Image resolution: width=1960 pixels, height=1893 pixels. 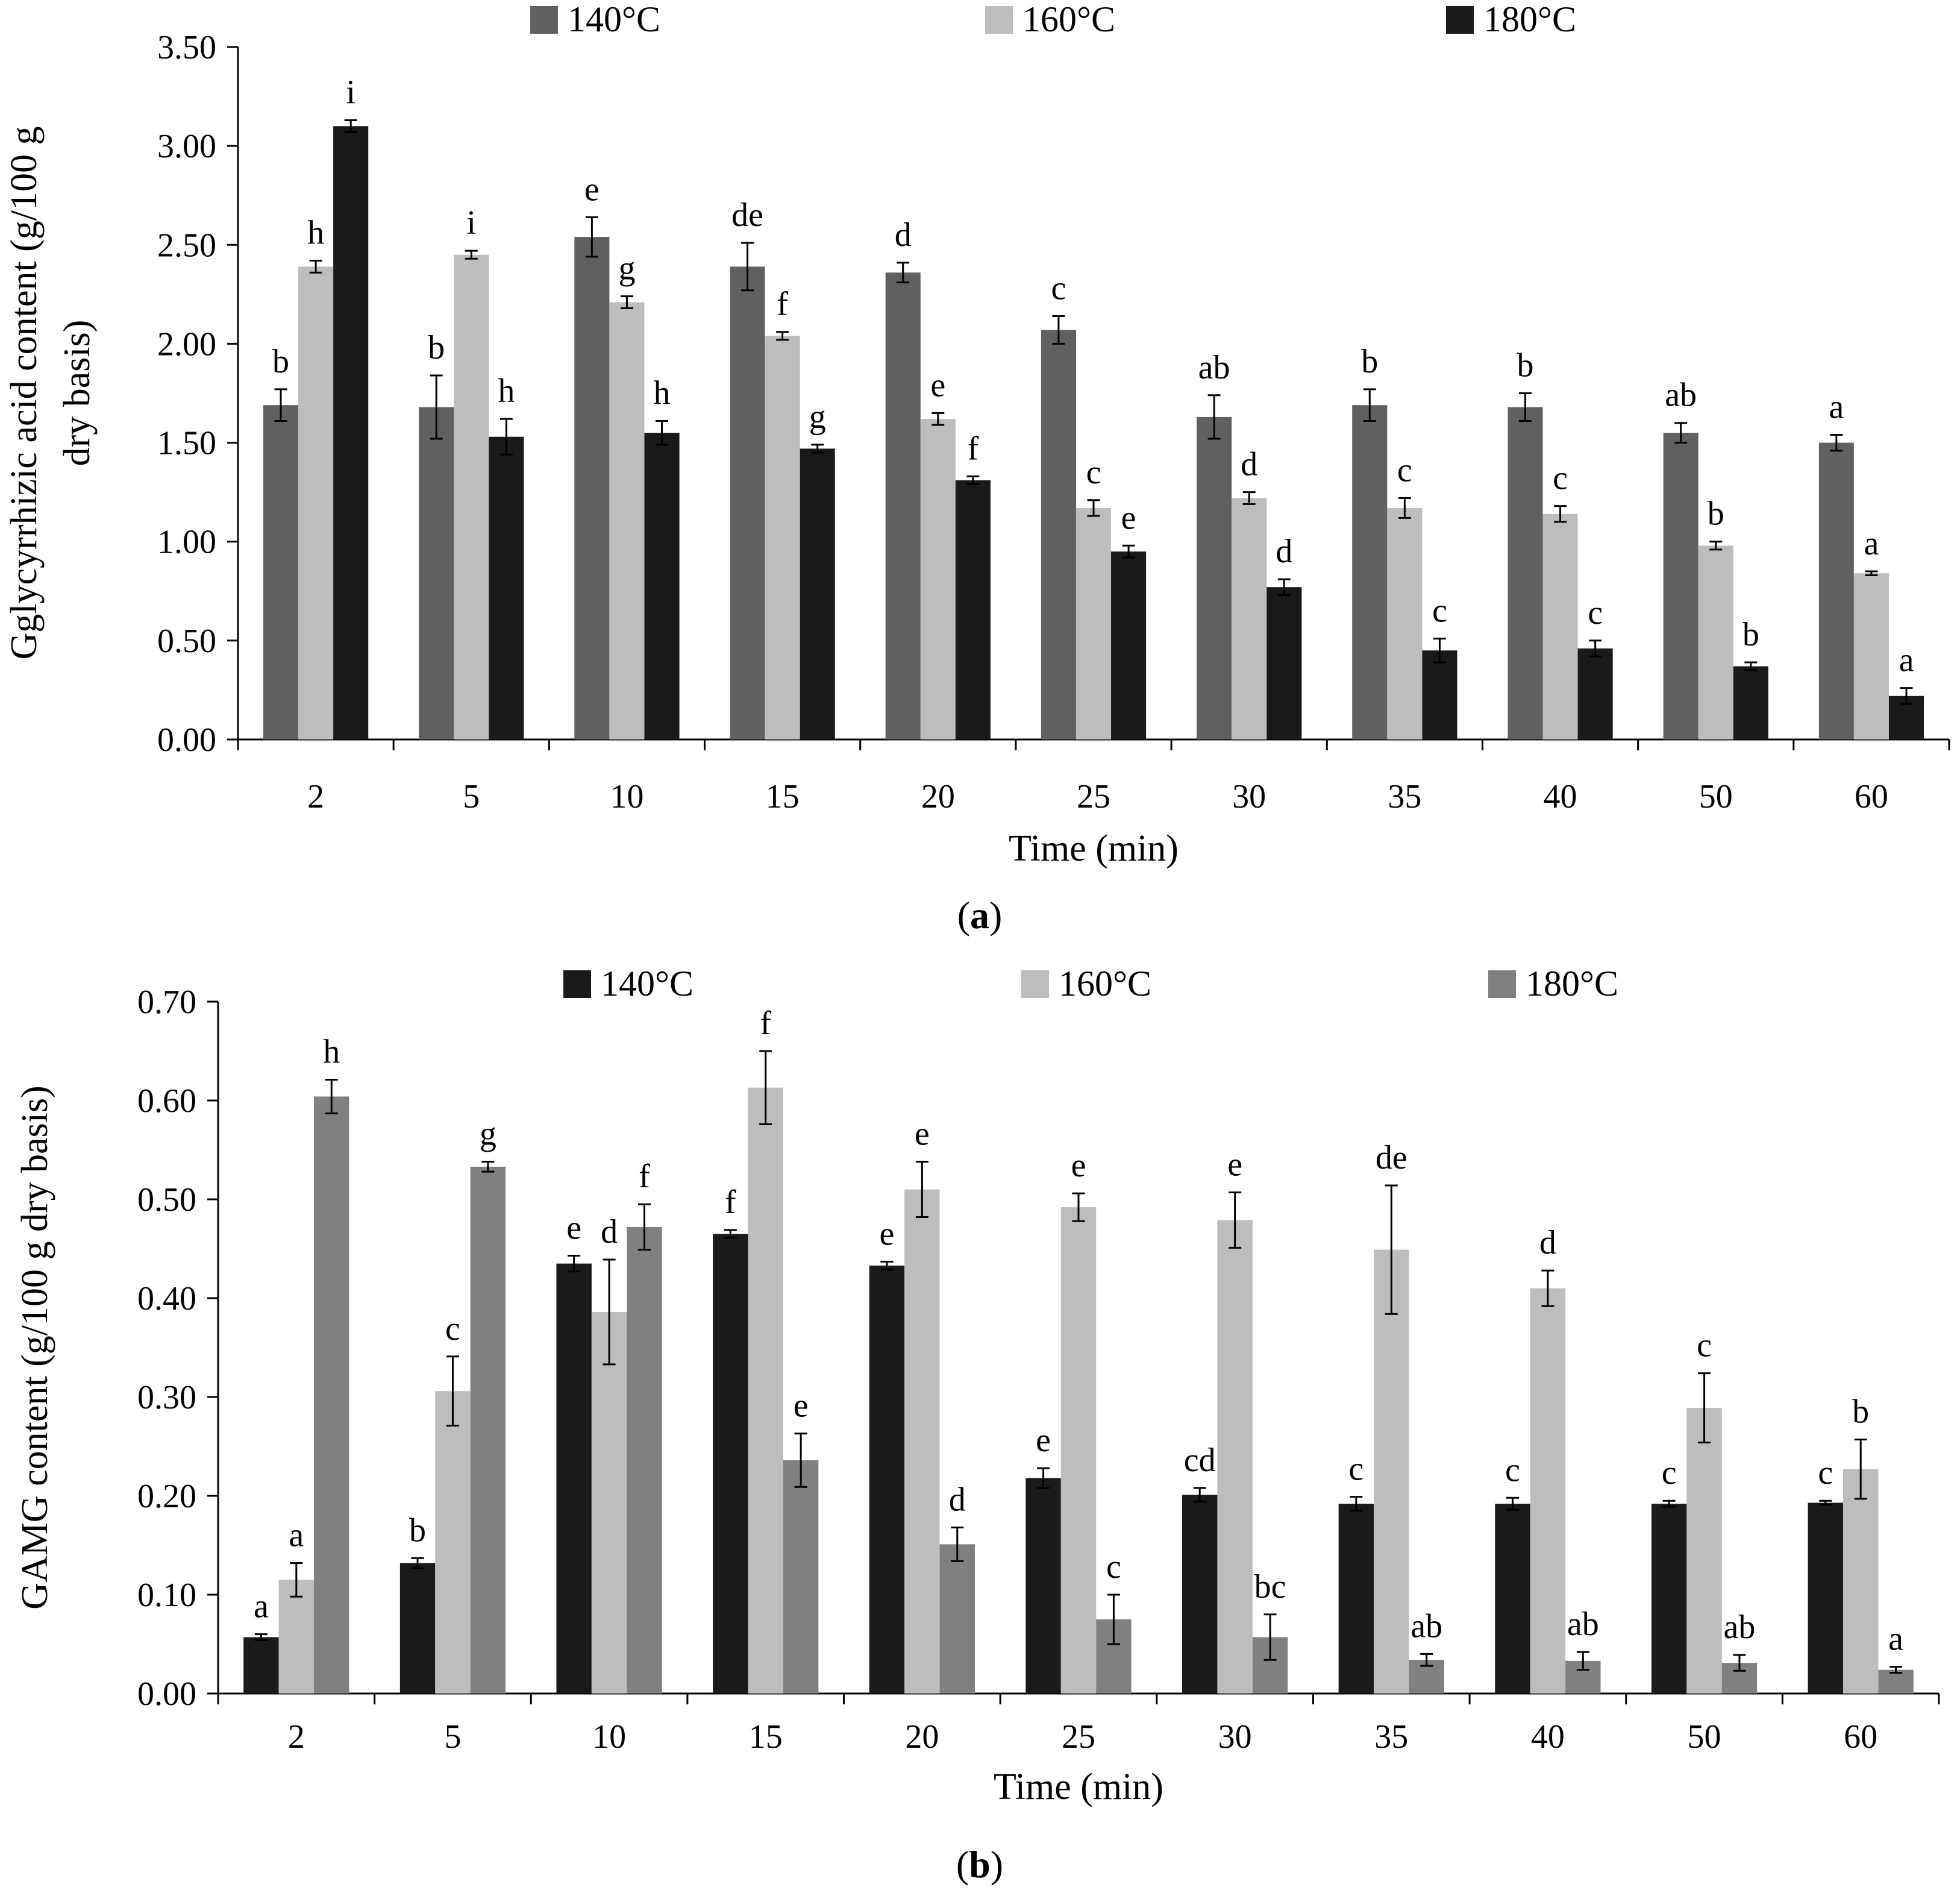 I want to click on p0-legend-label: 160°C, so click(x=1068, y=19).